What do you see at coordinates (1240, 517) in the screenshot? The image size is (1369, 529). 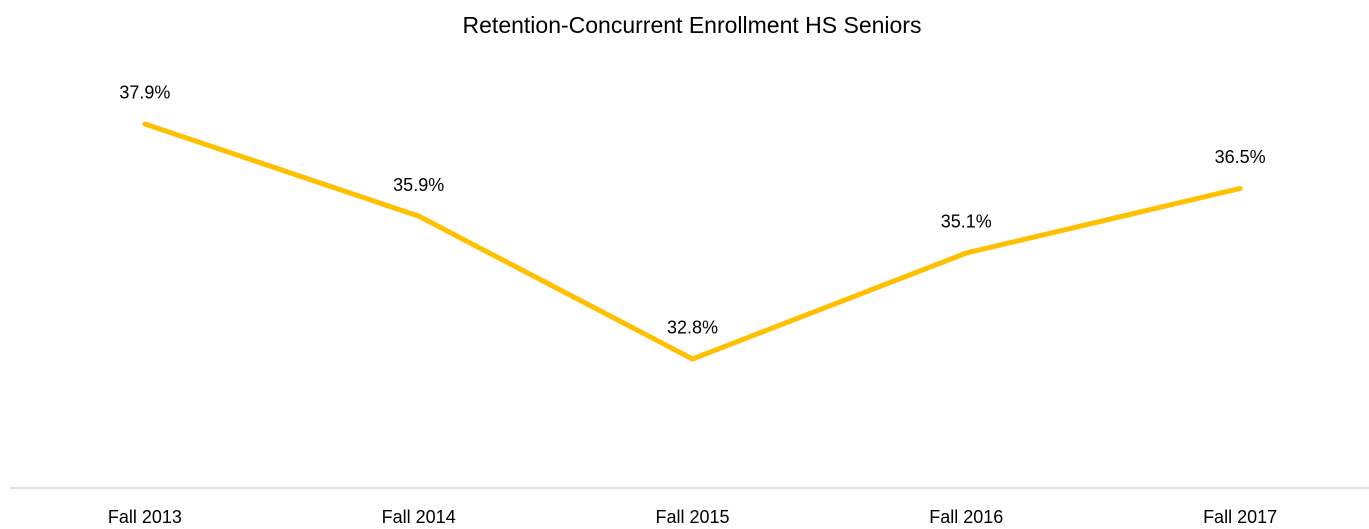 I see `x-tick-label: Fall 2017` at bounding box center [1240, 517].